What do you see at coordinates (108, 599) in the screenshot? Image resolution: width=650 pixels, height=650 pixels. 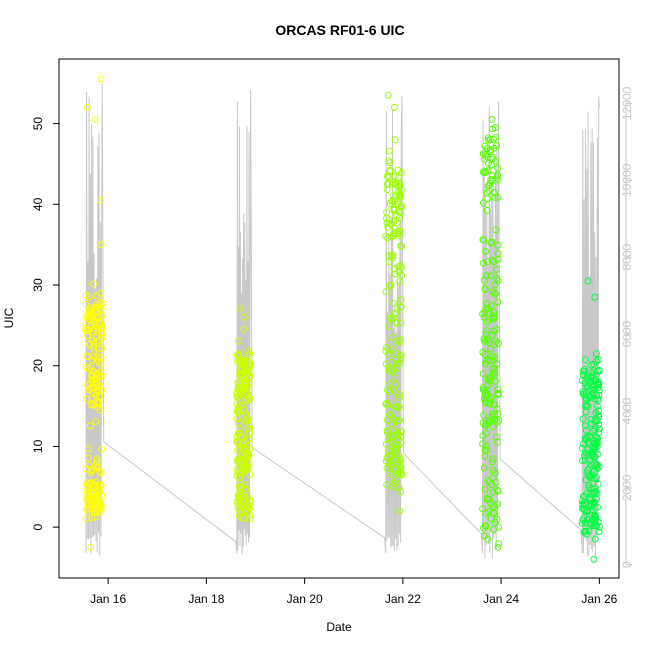 I see `x-tick-label: Jan 16` at bounding box center [108, 599].